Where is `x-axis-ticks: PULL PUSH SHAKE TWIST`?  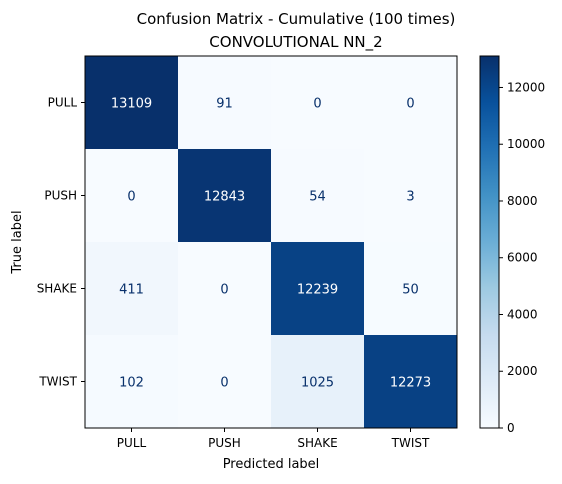
x-axis-ticks: PULL PUSH SHAKE TWIST is located at coordinates (273, 439).